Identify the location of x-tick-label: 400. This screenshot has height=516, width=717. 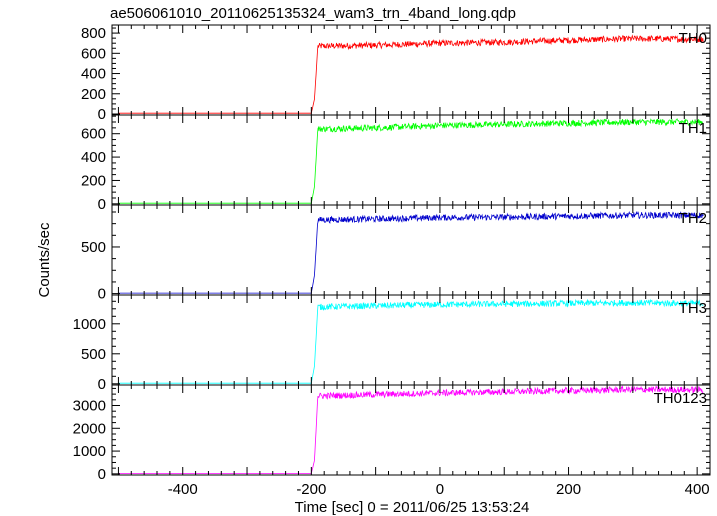
(697, 489).